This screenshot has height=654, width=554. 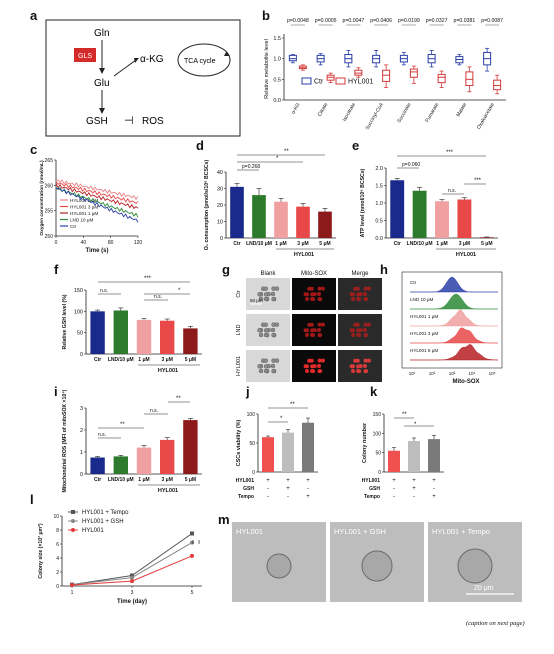 I want to click on panel-label-m: m, so click(x=224, y=519).